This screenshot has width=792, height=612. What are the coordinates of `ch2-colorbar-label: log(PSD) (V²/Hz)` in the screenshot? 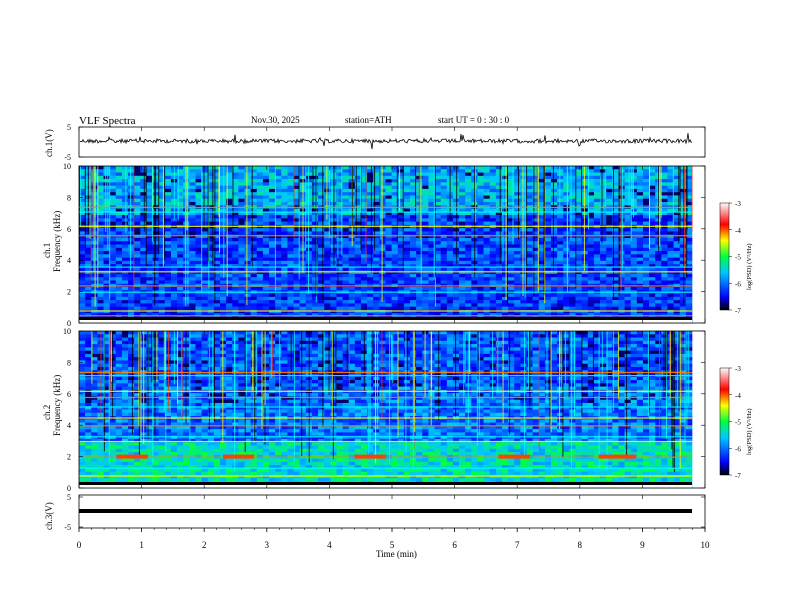 It's located at (749, 431).